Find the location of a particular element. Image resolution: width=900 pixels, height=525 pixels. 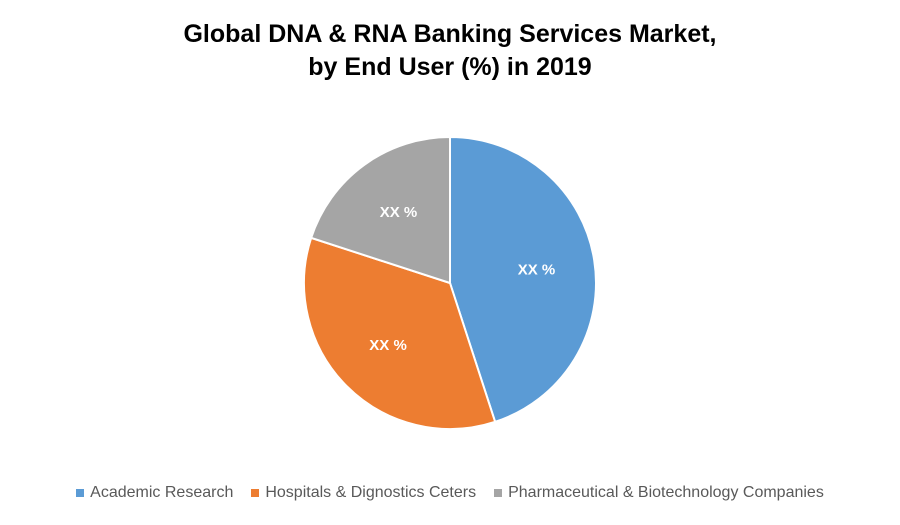

legend-item-1: Hospitals & Dignostics Ceters is located at coordinates (363, 493).